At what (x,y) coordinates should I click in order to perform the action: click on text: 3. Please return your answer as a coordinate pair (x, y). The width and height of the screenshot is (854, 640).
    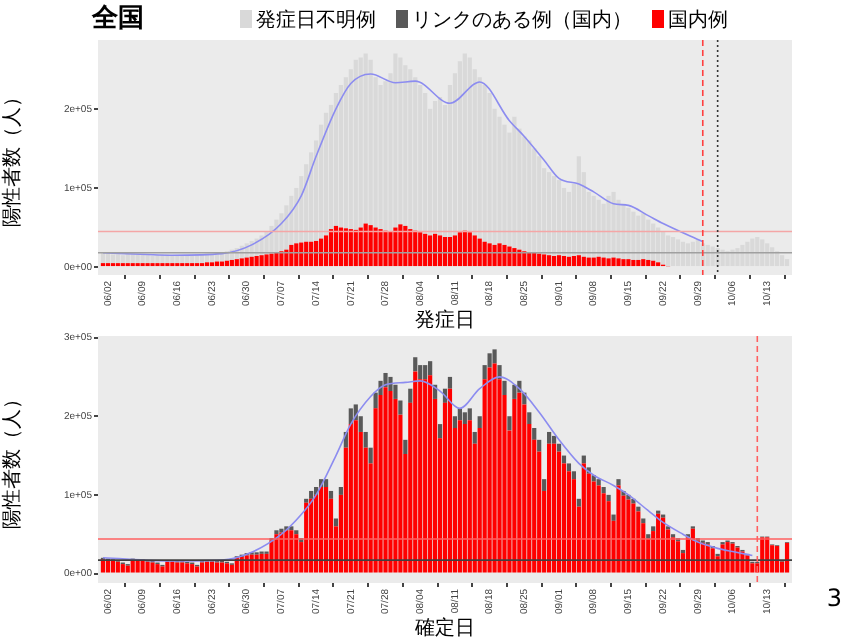
    Looking at the image, I should click on (834, 598).